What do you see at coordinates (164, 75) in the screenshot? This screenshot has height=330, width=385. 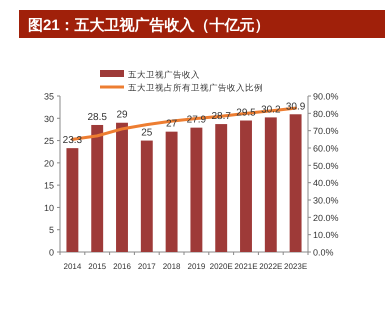 I see `legend-label: 五大卫视广告收入` at bounding box center [164, 75].